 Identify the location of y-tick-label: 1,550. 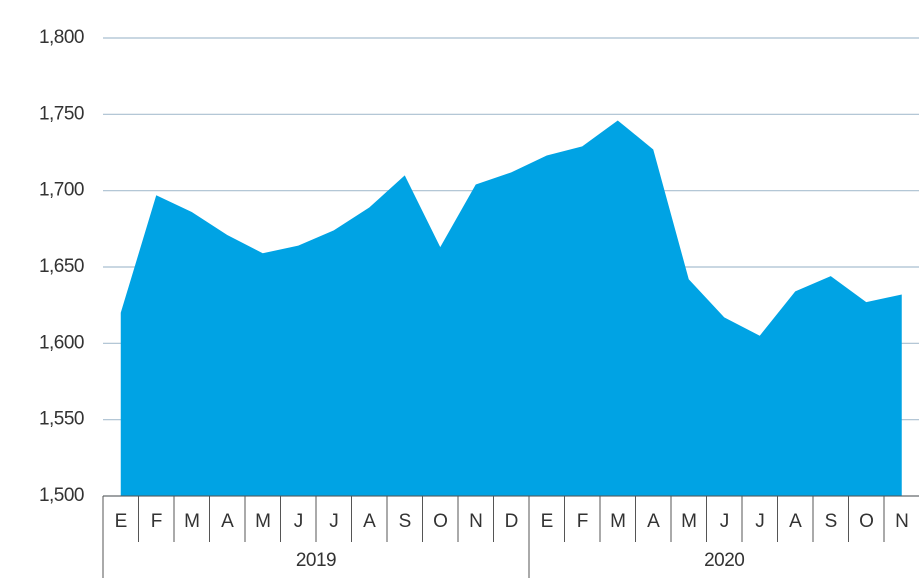
(61, 419).